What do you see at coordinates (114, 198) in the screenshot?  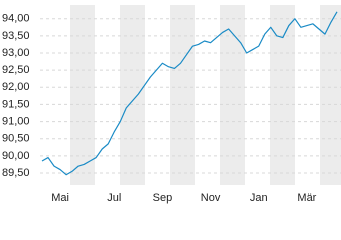 I see `x-tick-label: Jul` at bounding box center [114, 198].